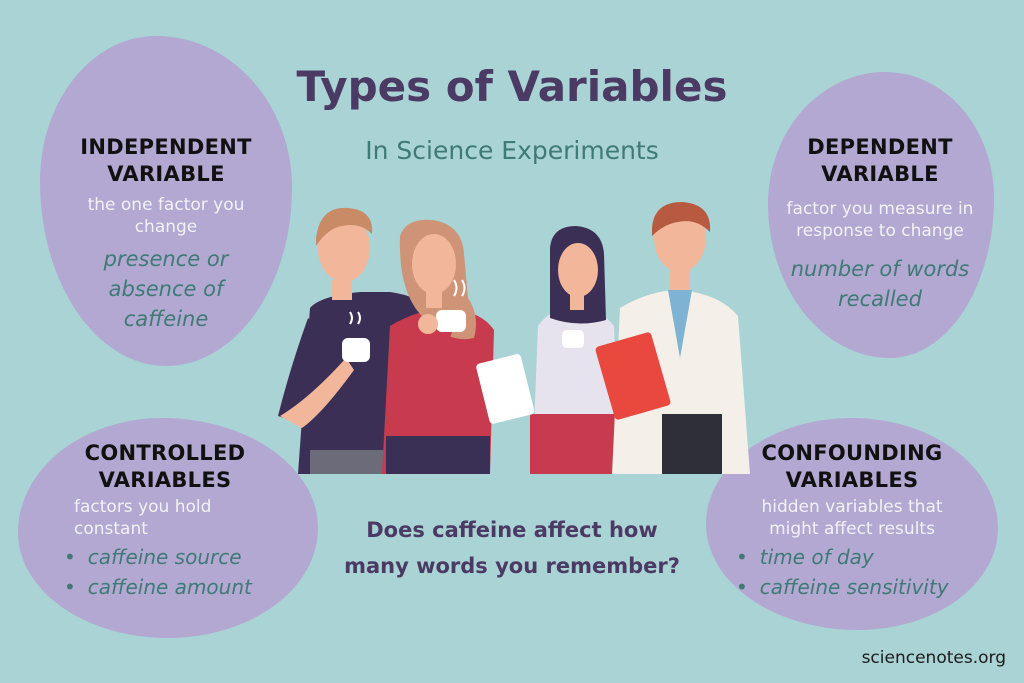 The width and height of the screenshot is (1024, 683). What do you see at coordinates (166, 289) in the screenshot?
I see `independent-example: presence or absence of caffeine` at bounding box center [166, 289].